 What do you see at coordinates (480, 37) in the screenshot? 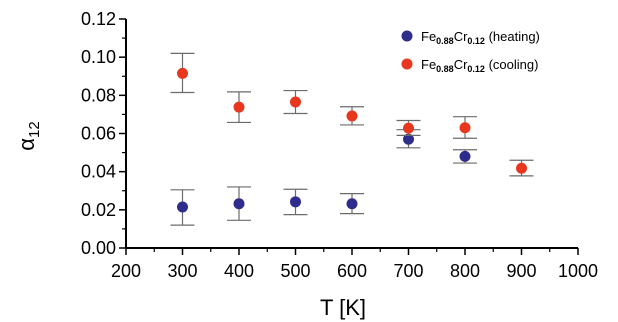
I see `legend-entry: Fe0.88Cr0.12 (heating)` at bounding box center [480, 37].